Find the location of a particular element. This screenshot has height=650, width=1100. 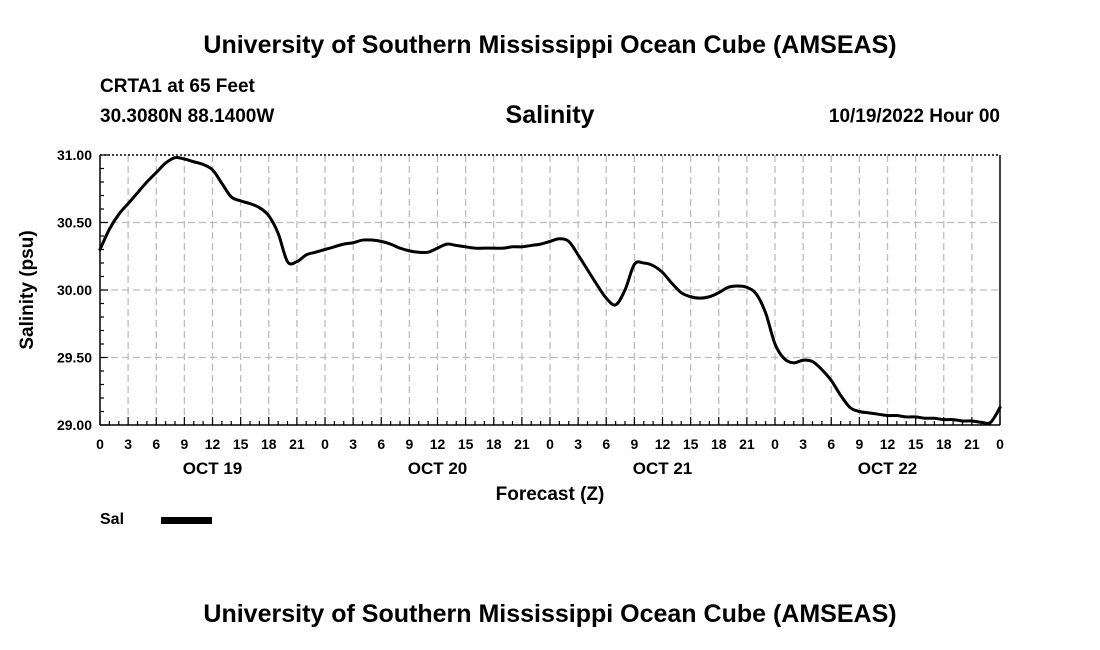

x-day-label: OCT 19 is located at coordinates (213, 468).